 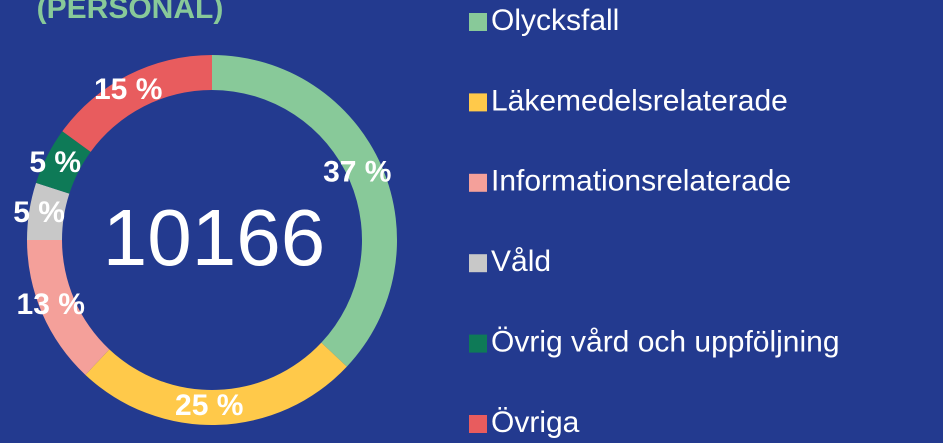 What do you see at coordinates (214, 237) in the screenshot?
I see `center-label: 10166` at bounding box center [214, 237].